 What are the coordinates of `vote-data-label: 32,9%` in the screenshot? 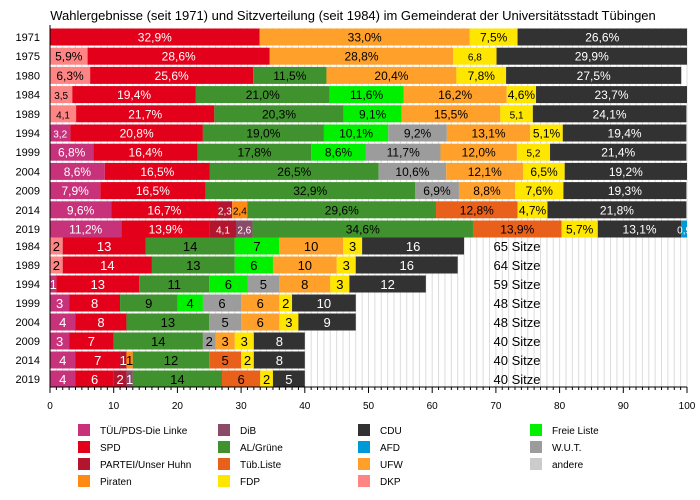 It's located at (155, 38).